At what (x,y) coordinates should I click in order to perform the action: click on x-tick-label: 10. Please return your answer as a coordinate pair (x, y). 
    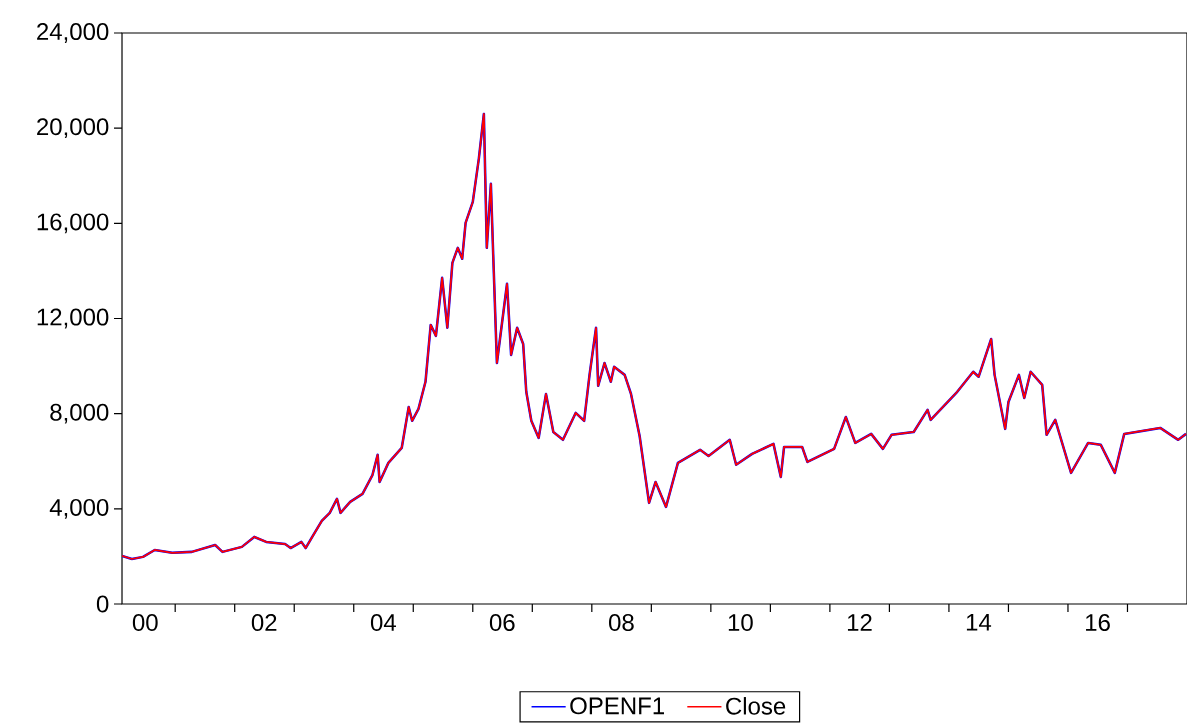
    Looking at the image, I should click on (740, 623).